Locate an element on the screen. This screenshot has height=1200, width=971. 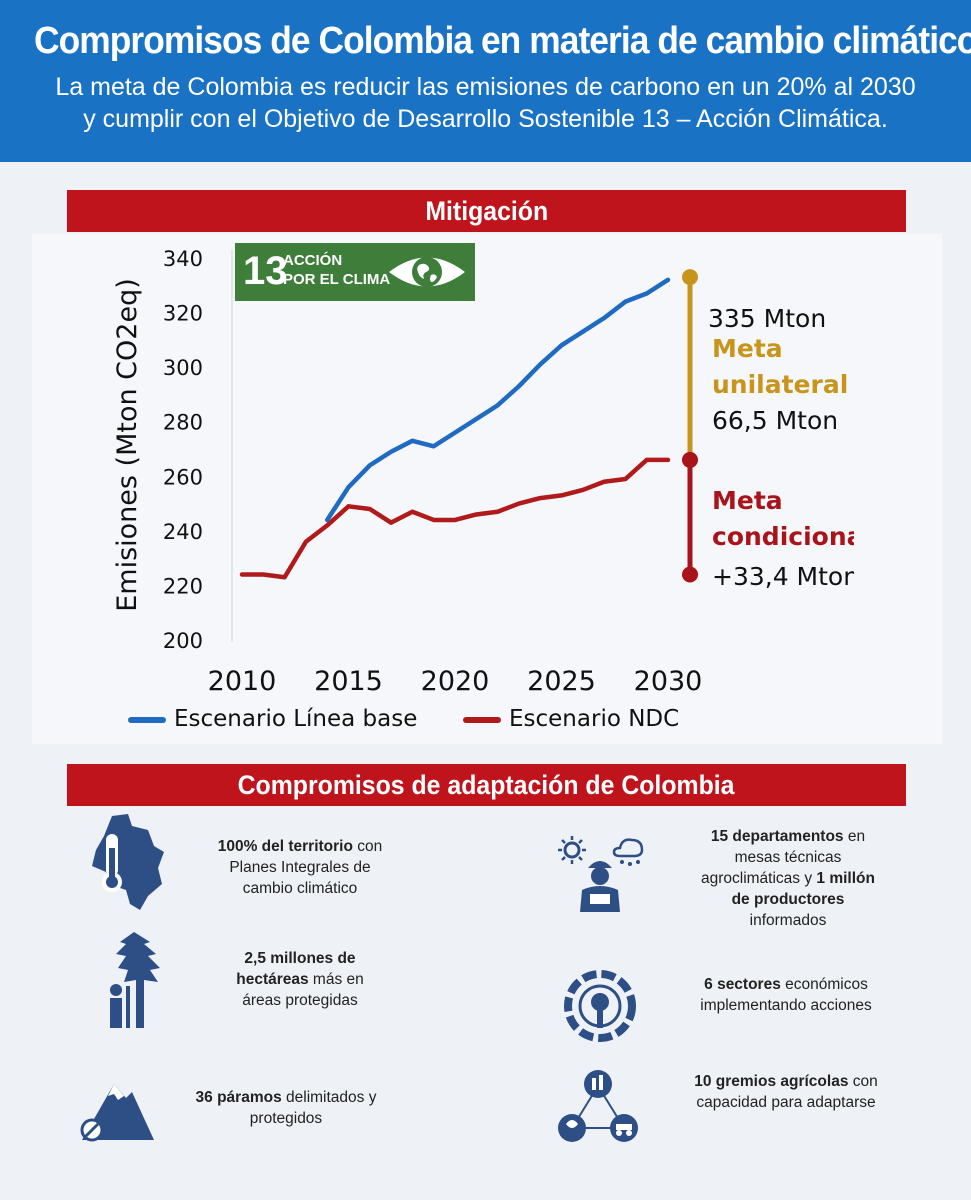
x-tick-label: 2020 is located at coordinates (455, 681).